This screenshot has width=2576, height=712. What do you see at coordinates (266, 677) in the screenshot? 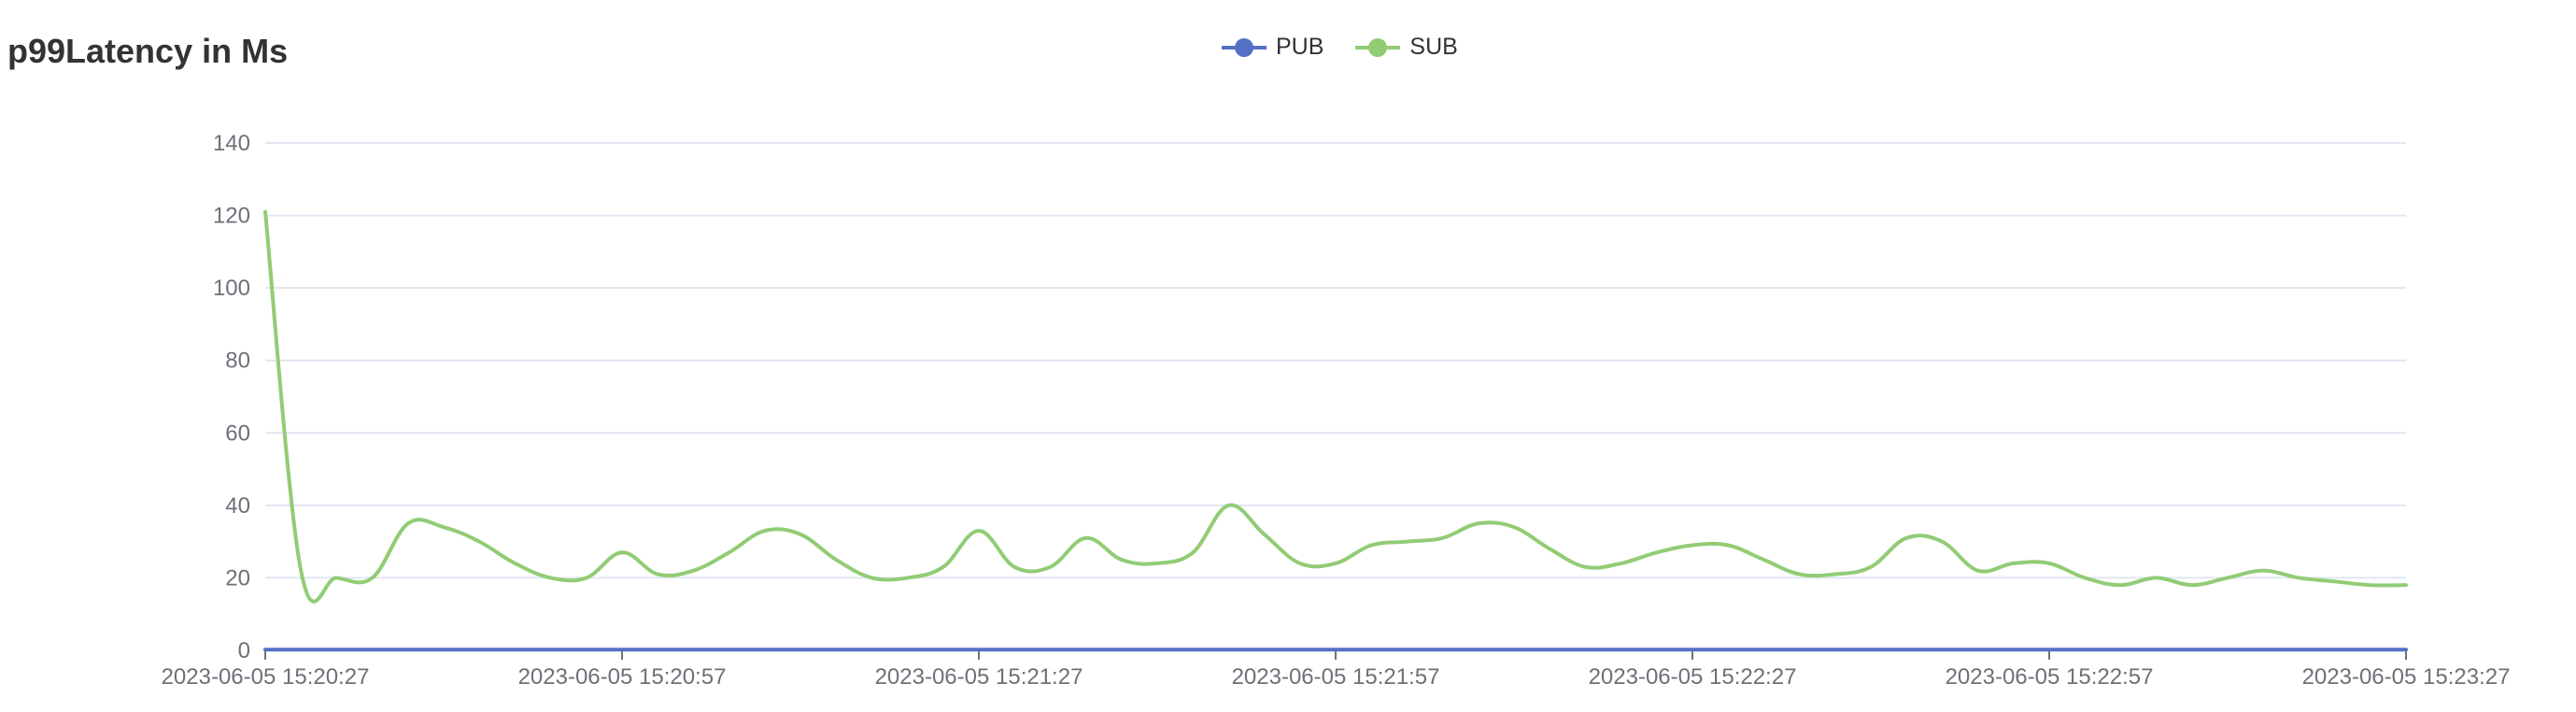
I see `x-tick-label: 2023-06-05 15:20:27` at bounding box center [266, 677].